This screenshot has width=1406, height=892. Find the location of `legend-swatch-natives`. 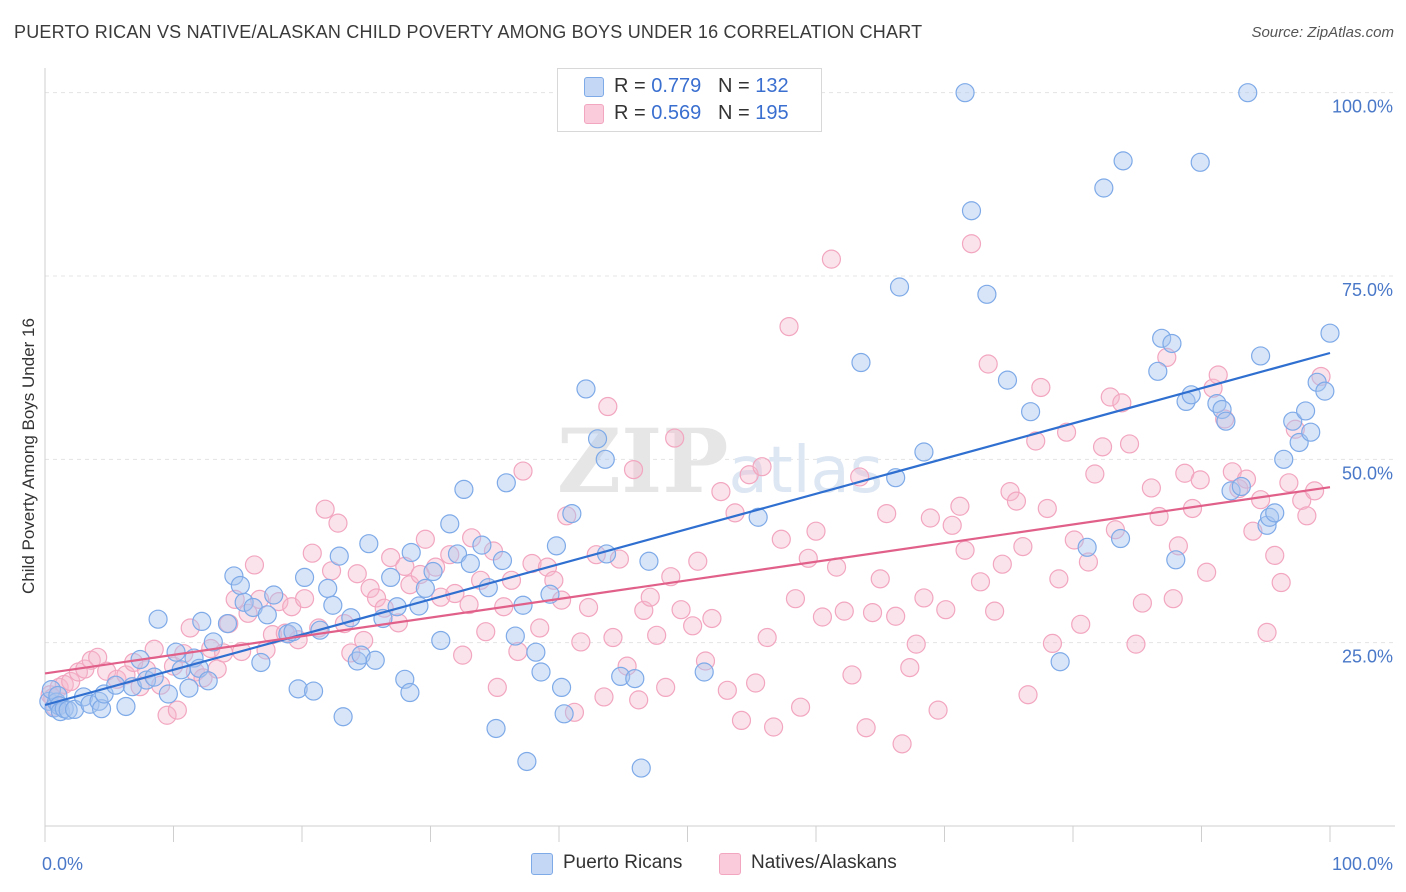

legend-swatch-natives is located at coordinates (594, 114).